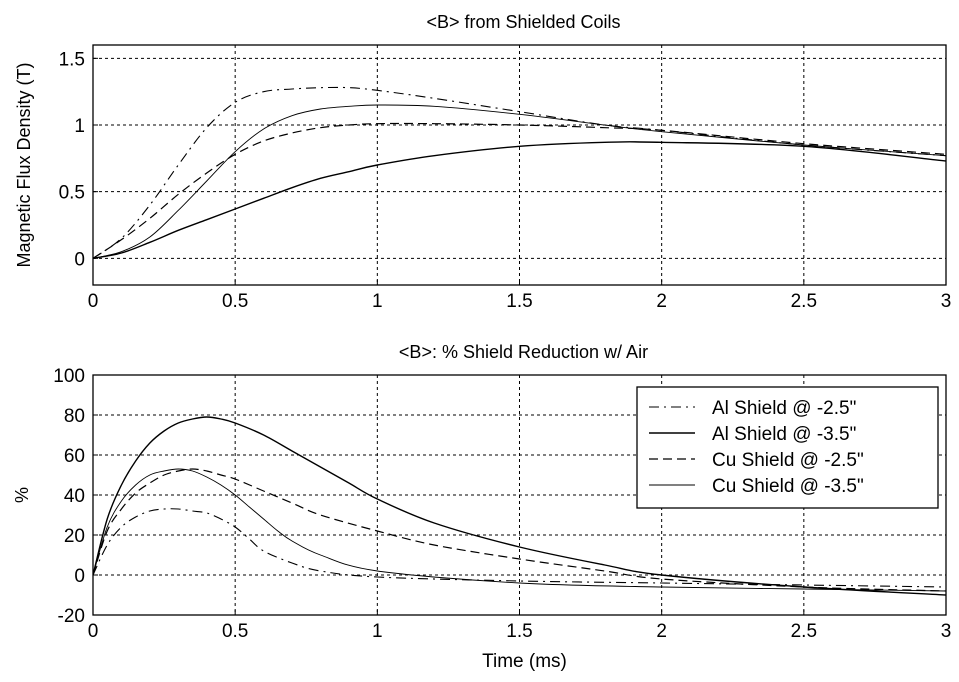  What do you see at coordinates (74, 456) in the screenshot?
I see `y-tick-label: 60` at bounding box center [74, 456].